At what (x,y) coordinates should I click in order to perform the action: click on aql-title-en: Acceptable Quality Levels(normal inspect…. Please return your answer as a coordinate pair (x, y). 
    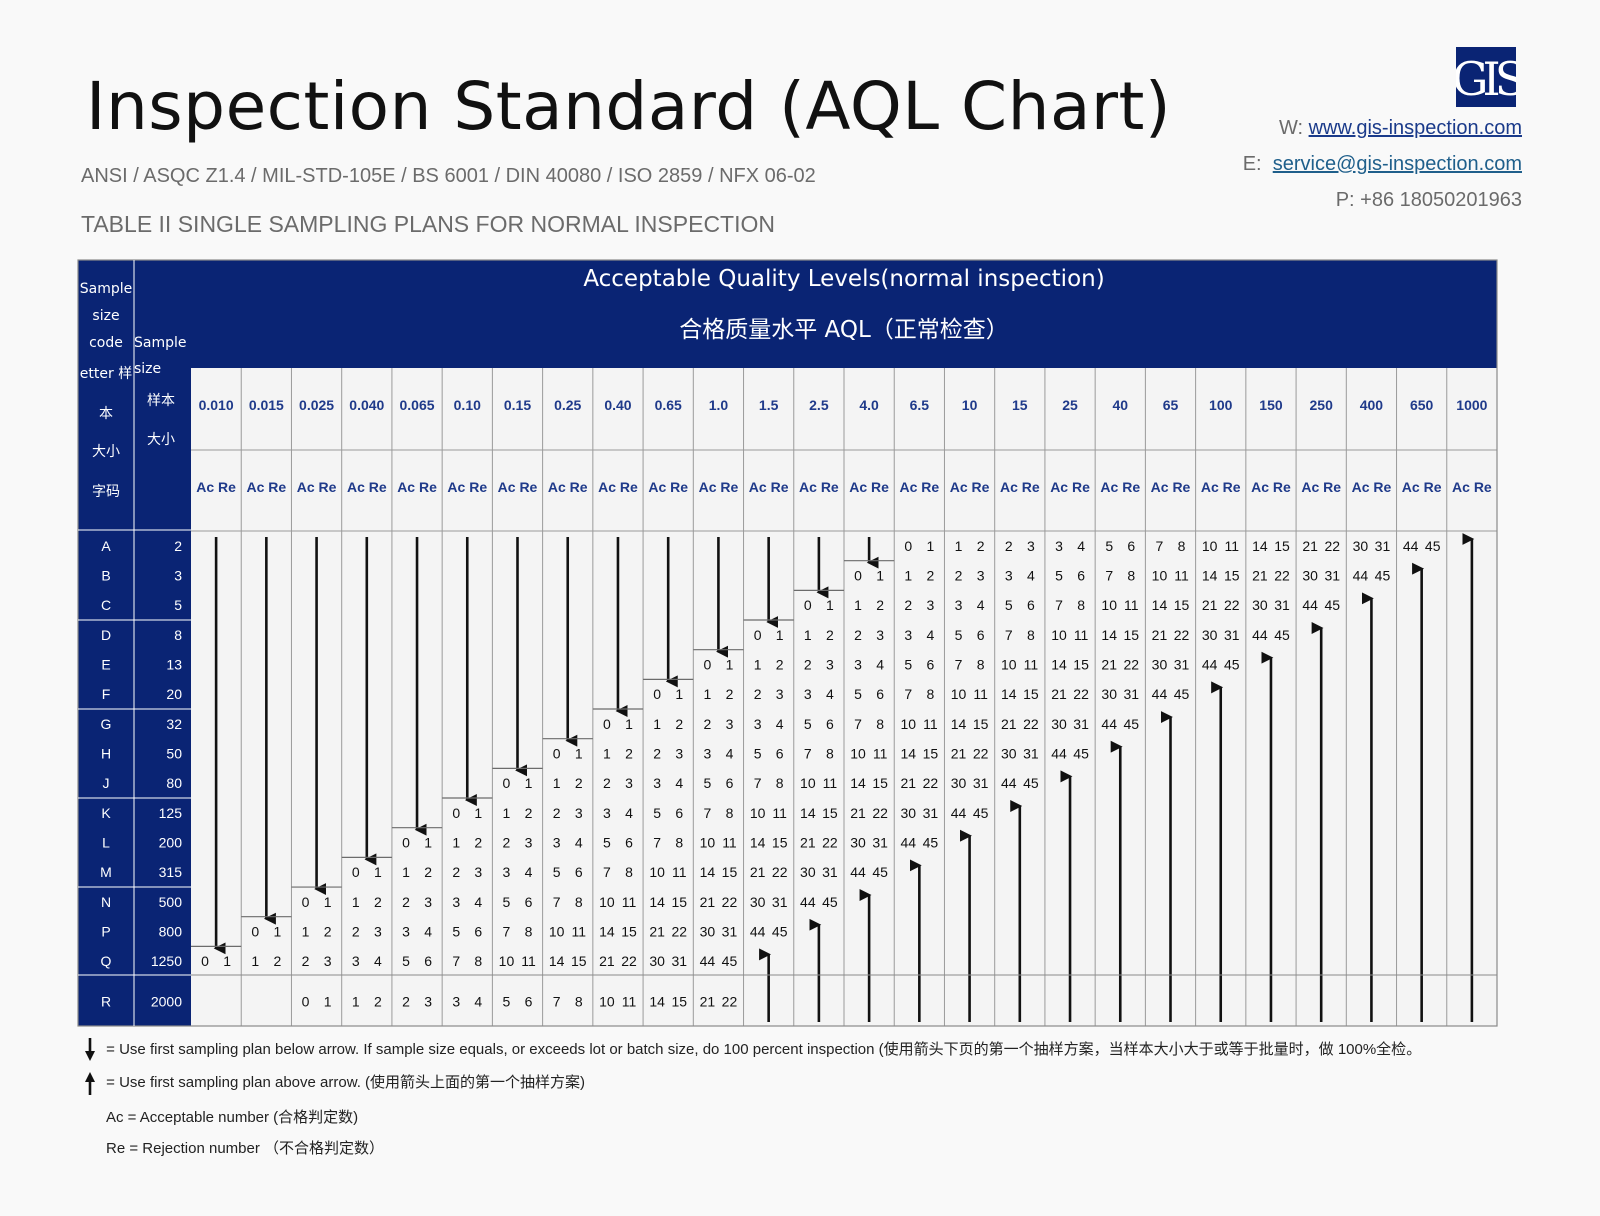
    Looking at the image, I should click on (843, 279).